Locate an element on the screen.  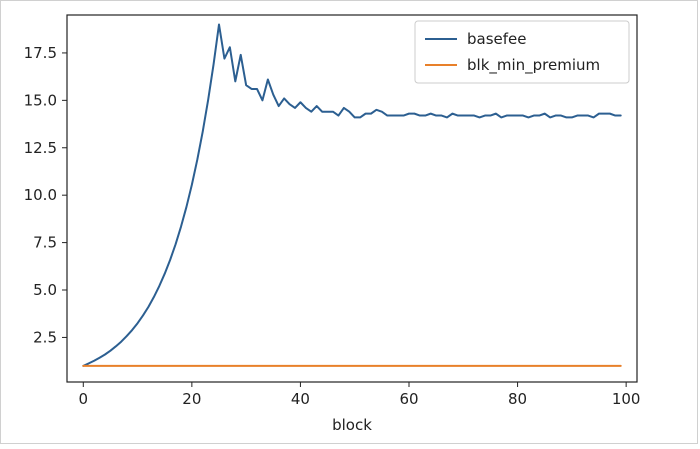
y-tick-label: 5.0 is located at coordinates (45, 290).